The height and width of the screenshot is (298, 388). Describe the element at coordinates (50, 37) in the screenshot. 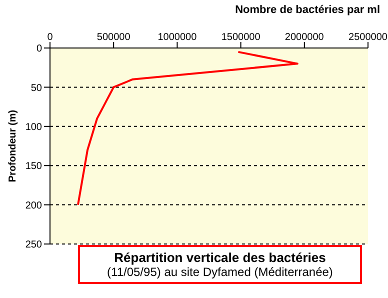

I see `x-tick-label: 0` at that location.